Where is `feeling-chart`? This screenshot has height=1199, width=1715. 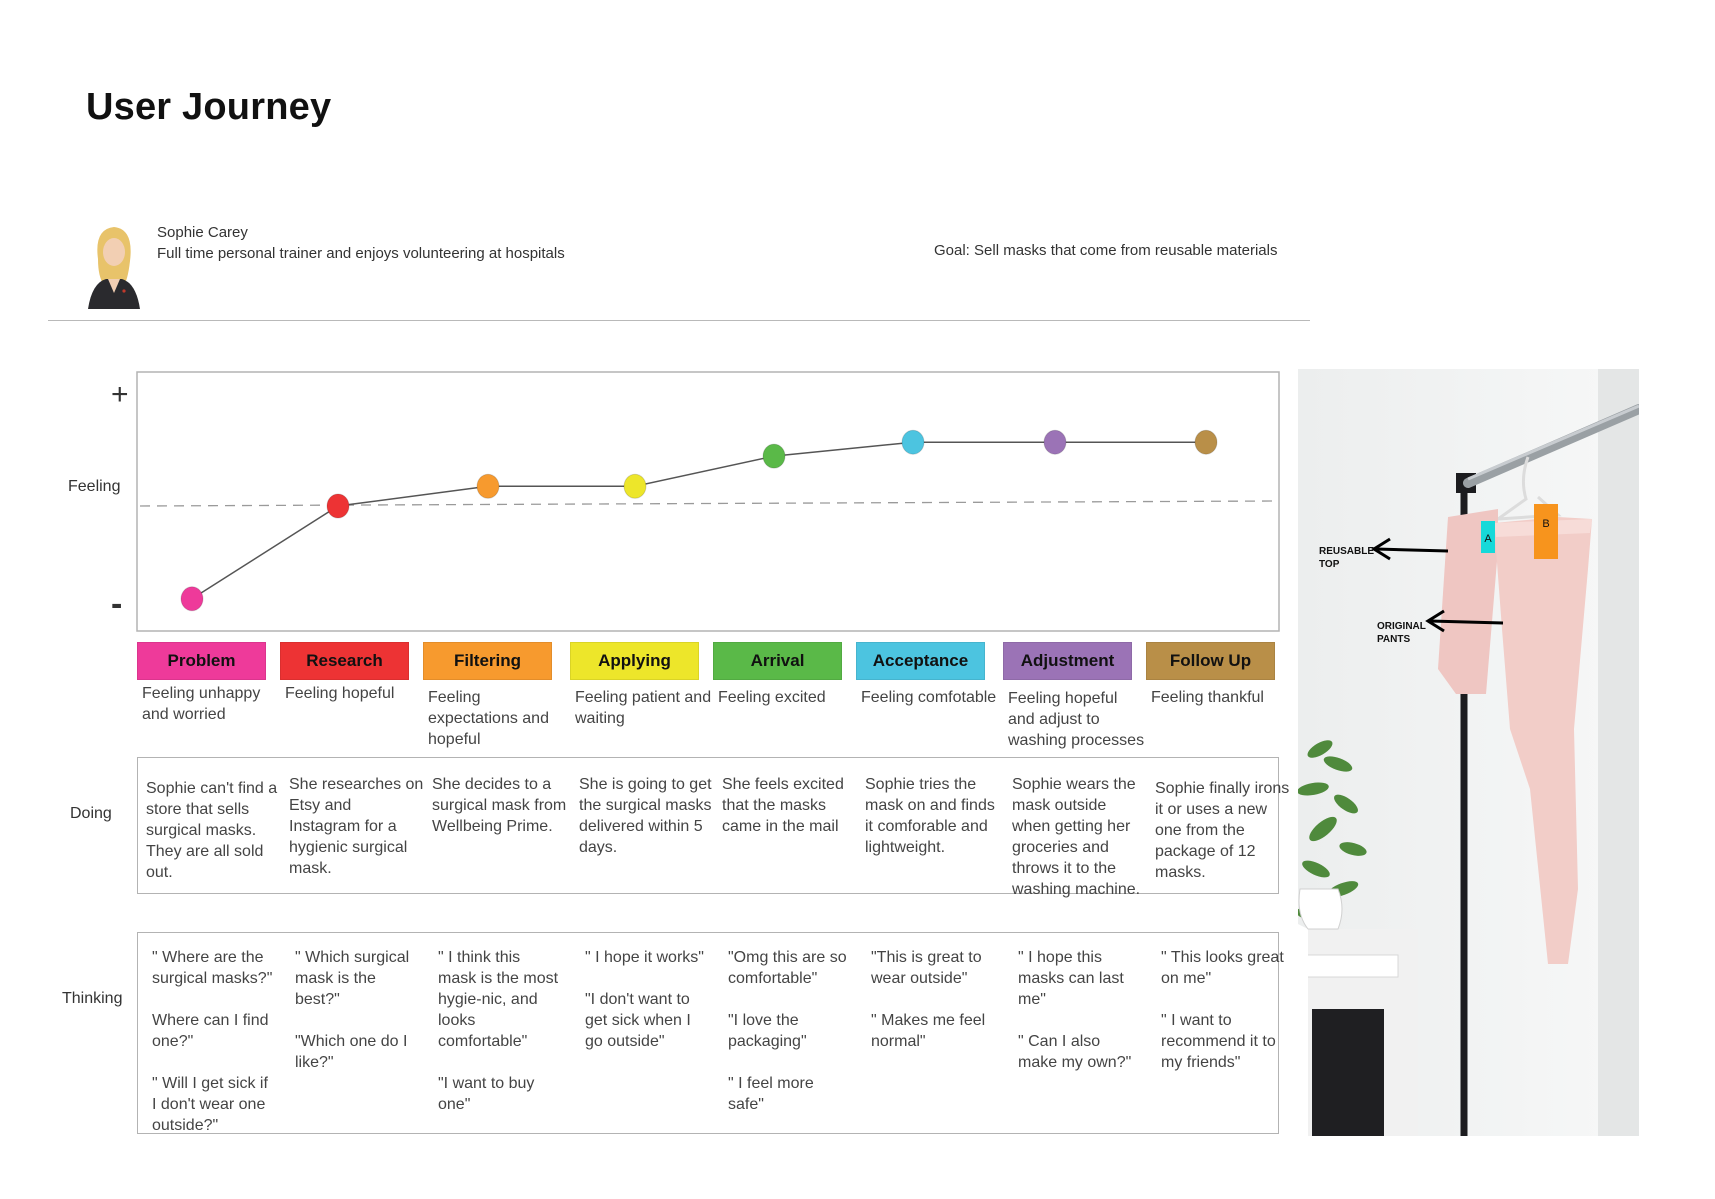
feeling-chart is located at coordinates (708, 501).